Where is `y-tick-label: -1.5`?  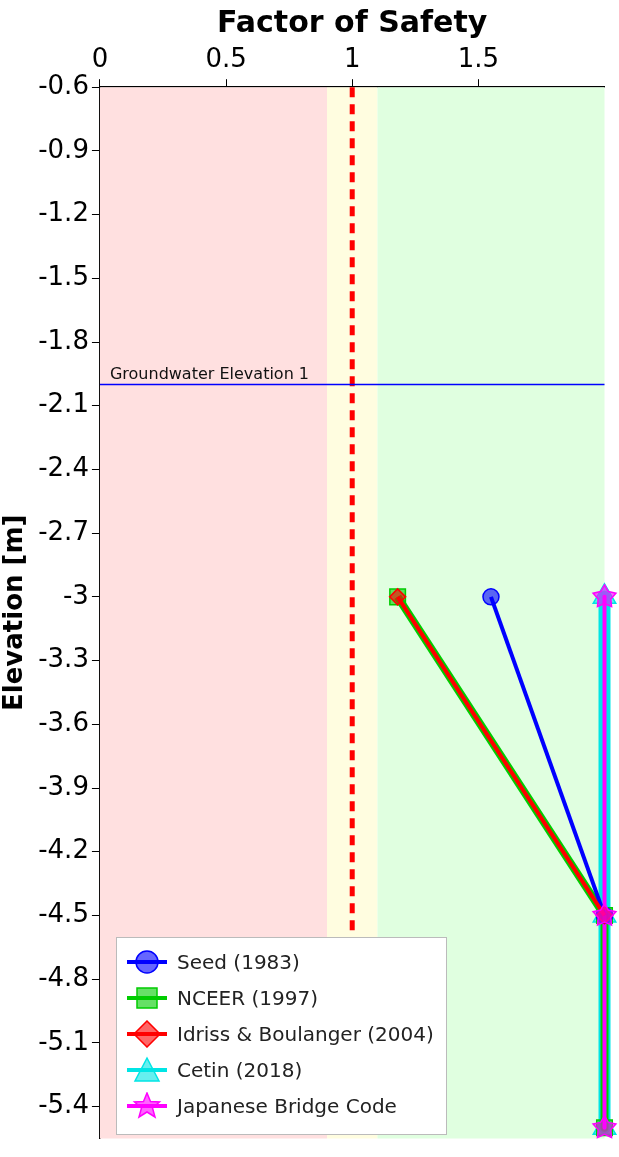 y-tick-label: -1.5 is located at coordinates (63, 276).